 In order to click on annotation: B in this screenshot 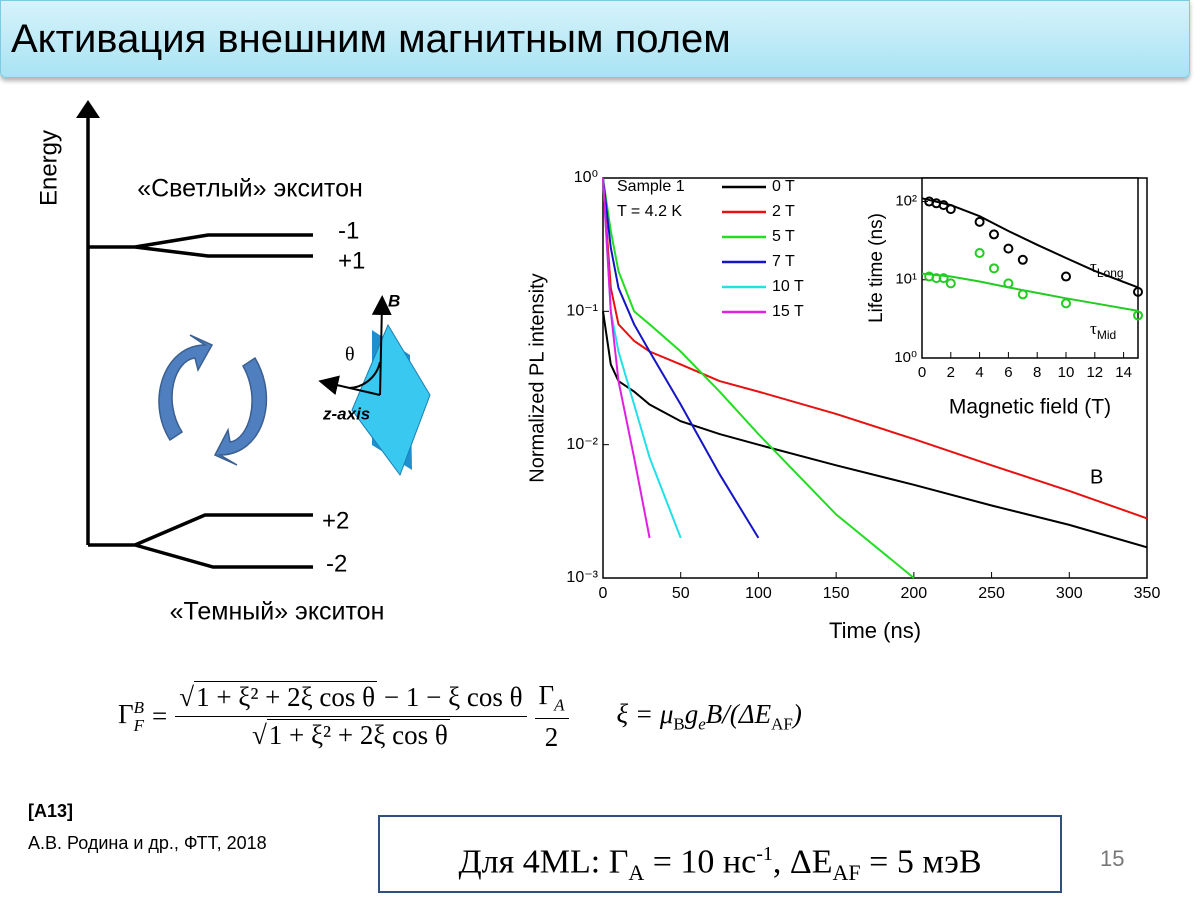, I will do `click(1096, 477)`.